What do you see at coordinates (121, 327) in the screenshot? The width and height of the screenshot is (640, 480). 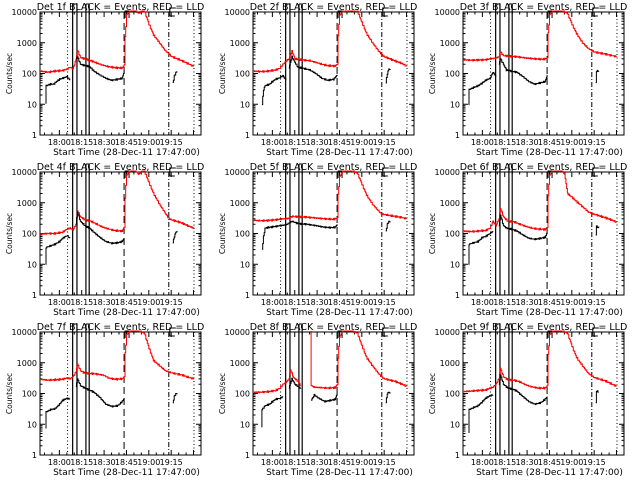 I see `panel-title: Det 7f BLACK = Events, RED = LLD` at bounding box center [121, 327].